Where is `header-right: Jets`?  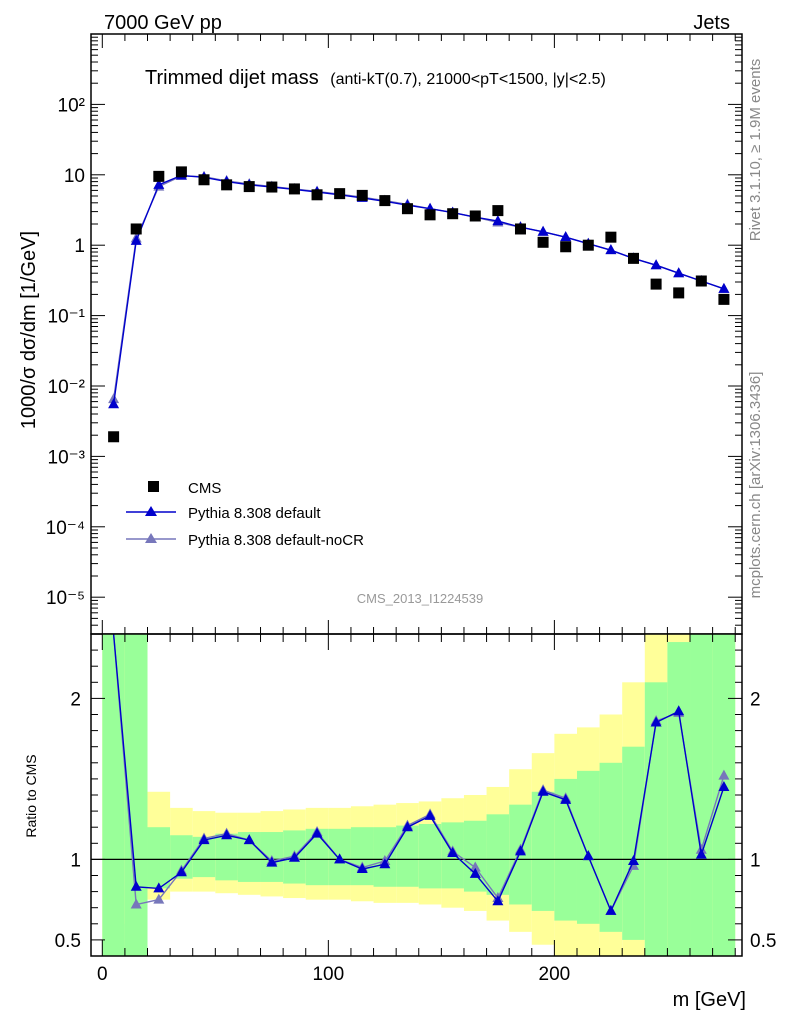 header-right: Jets is located at coordinates (711, 23).